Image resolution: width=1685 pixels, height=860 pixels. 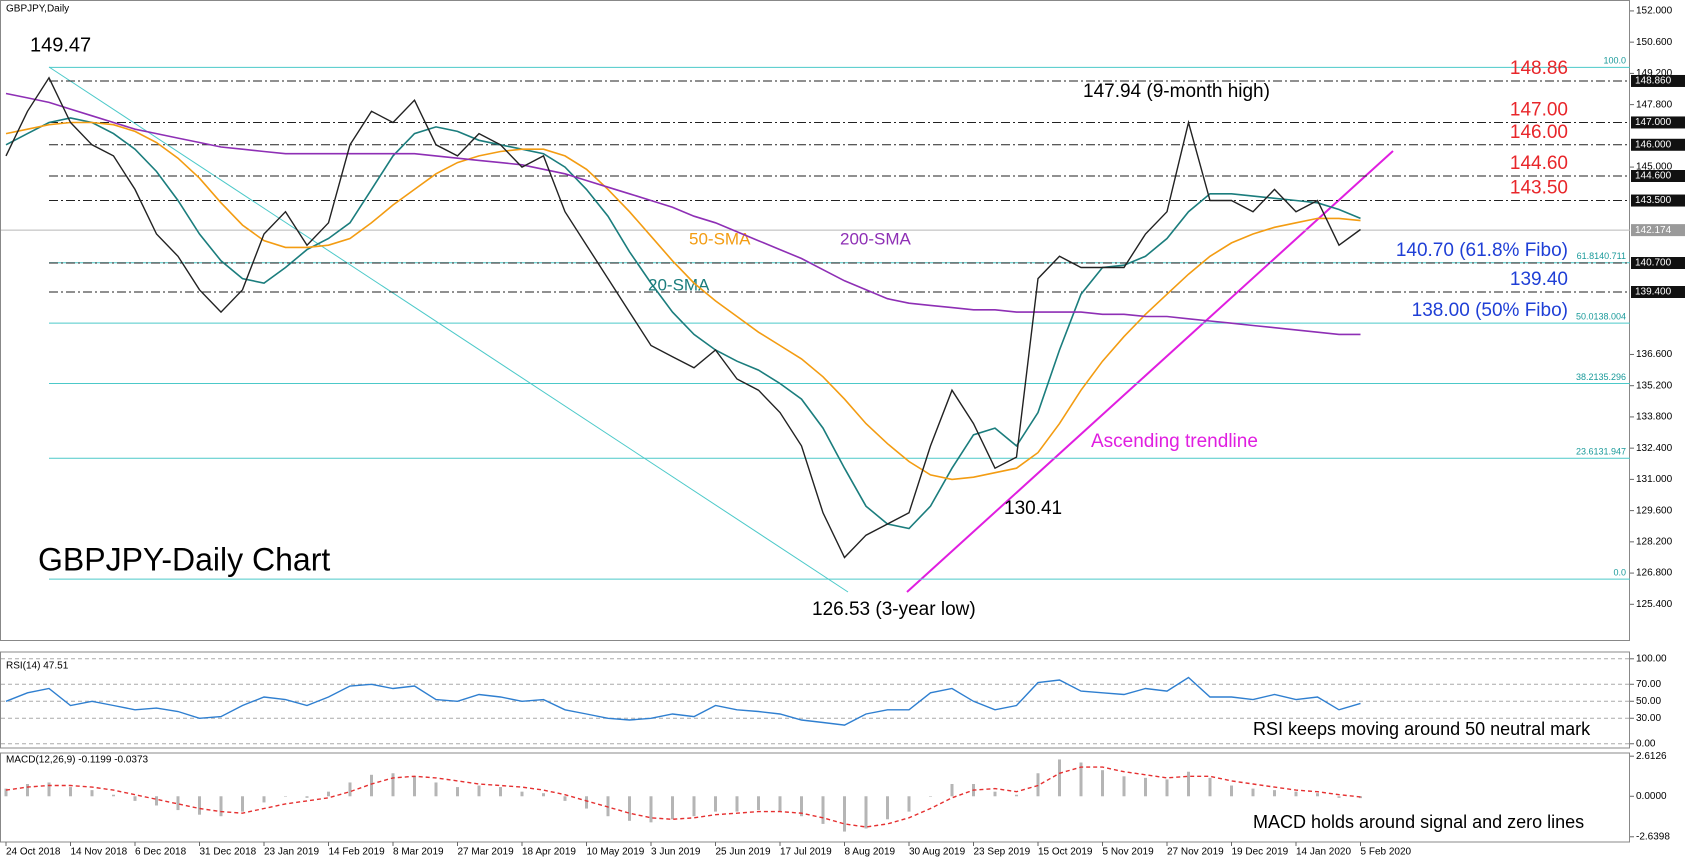 What do you see at coordinates (1601, 317) in the screenshot?
I see `fibo-label: 50.0138.004` at bounding box center [1601, 317].